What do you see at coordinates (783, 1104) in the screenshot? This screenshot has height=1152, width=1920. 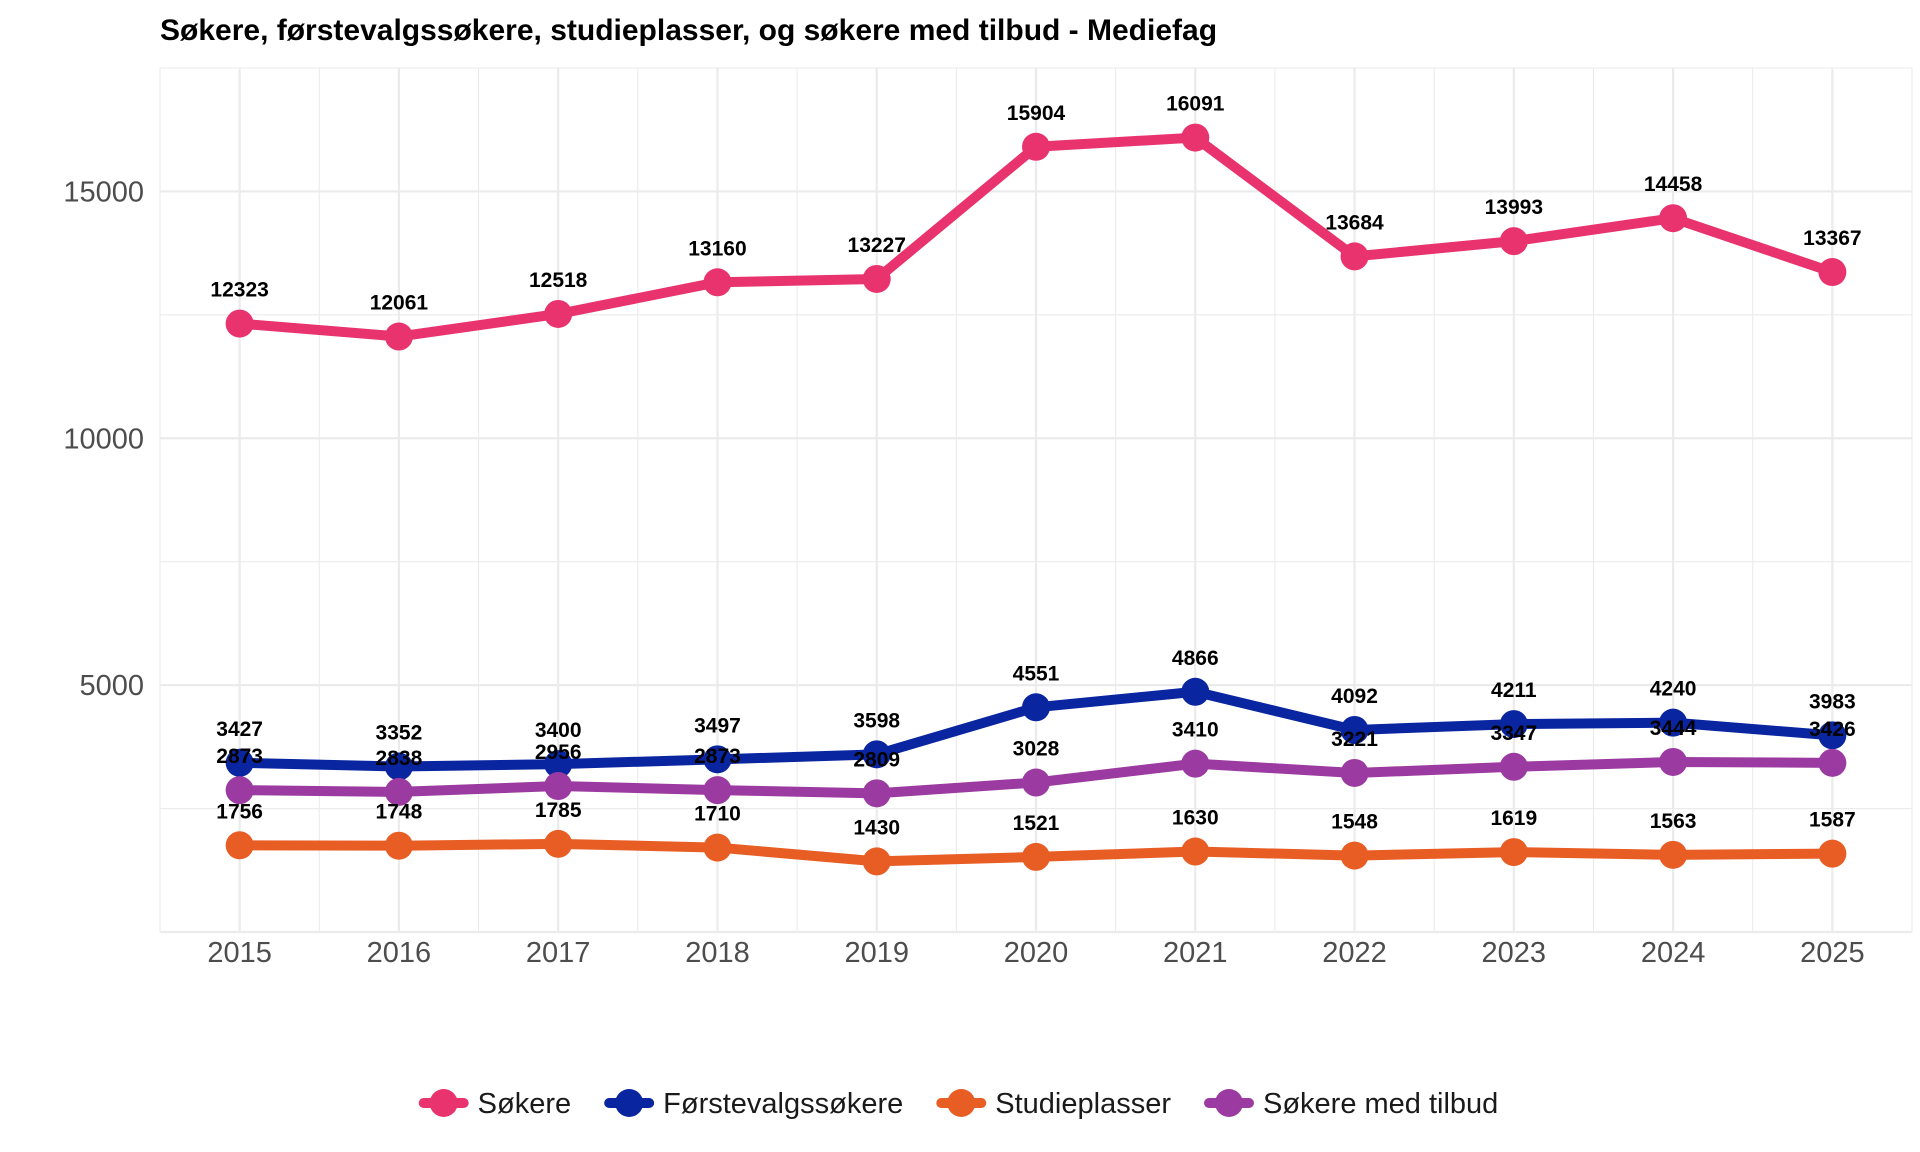 I see `legend-label: Førstevalgssøkere` at bounding box center [783, 1104].